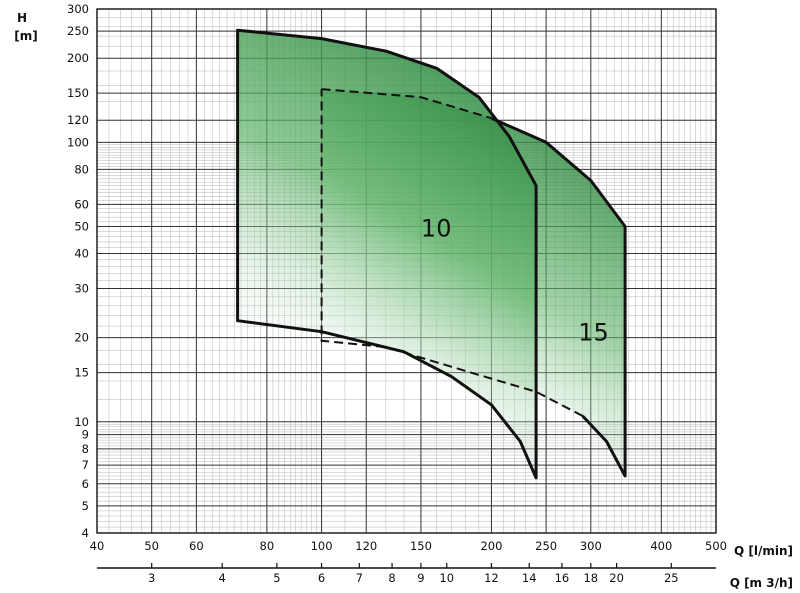  I want to click on secondary-tick-label: 18, so click(590, 578).